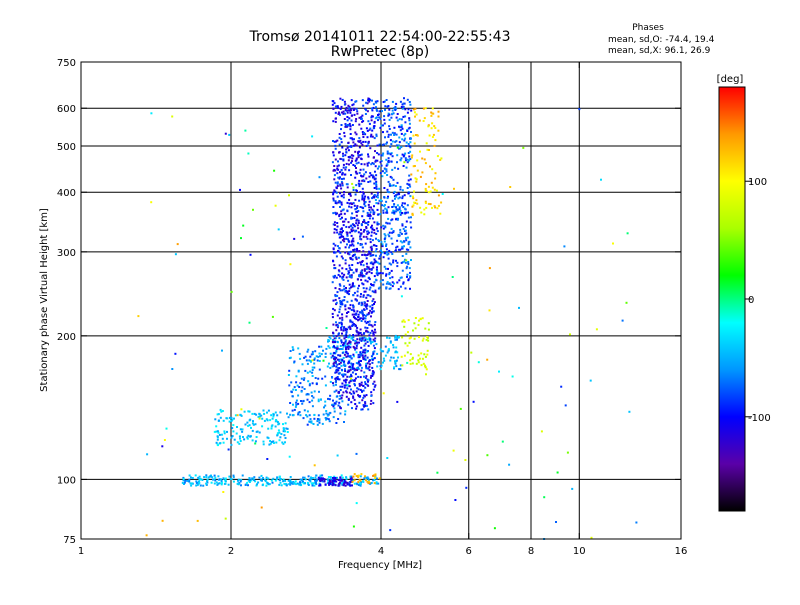 This screenshot has width=800, height=605. I want to click on y-tick-label: 750, so click(66, 63).